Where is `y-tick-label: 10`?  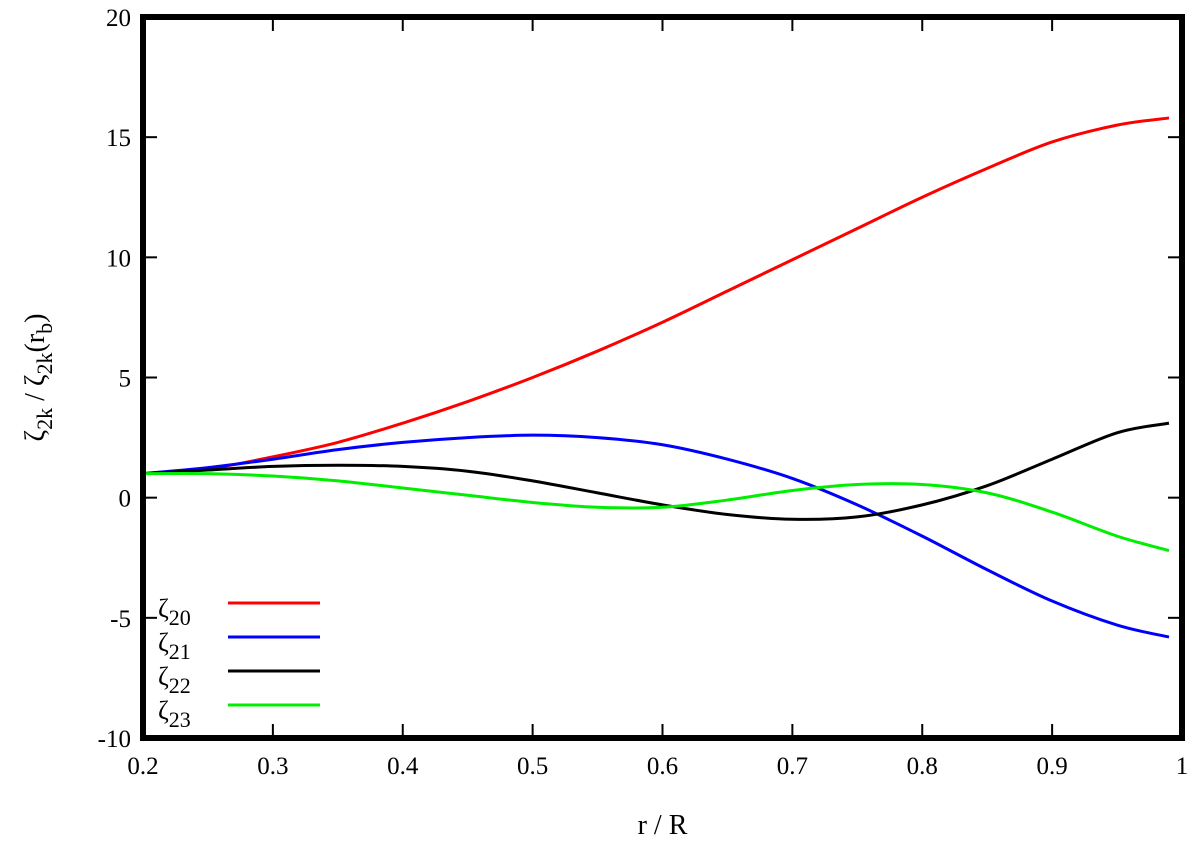
y-tick-label: 10 is located at coordinates (118, 258).